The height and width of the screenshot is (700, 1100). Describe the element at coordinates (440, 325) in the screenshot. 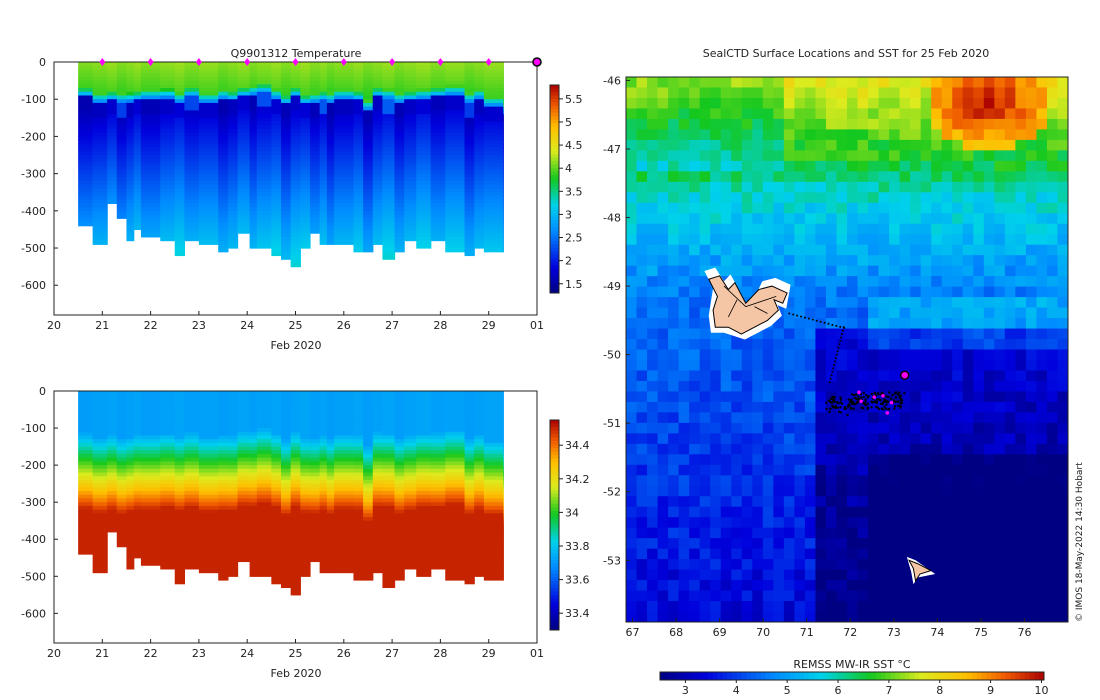

I see `x-tick-label: 28` at that location.